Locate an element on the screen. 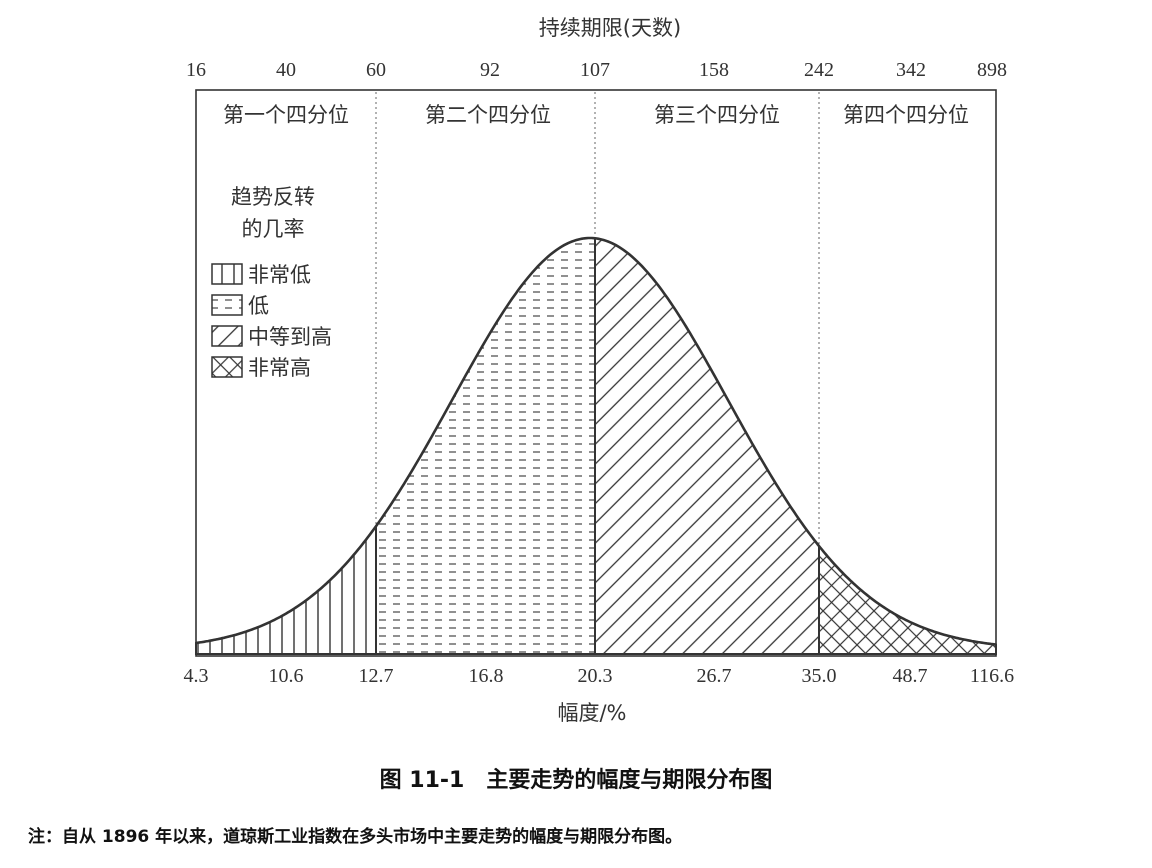 The image size is (1152, 868). x-axis-title: 幅度/% is located at coordinates (591, 713).